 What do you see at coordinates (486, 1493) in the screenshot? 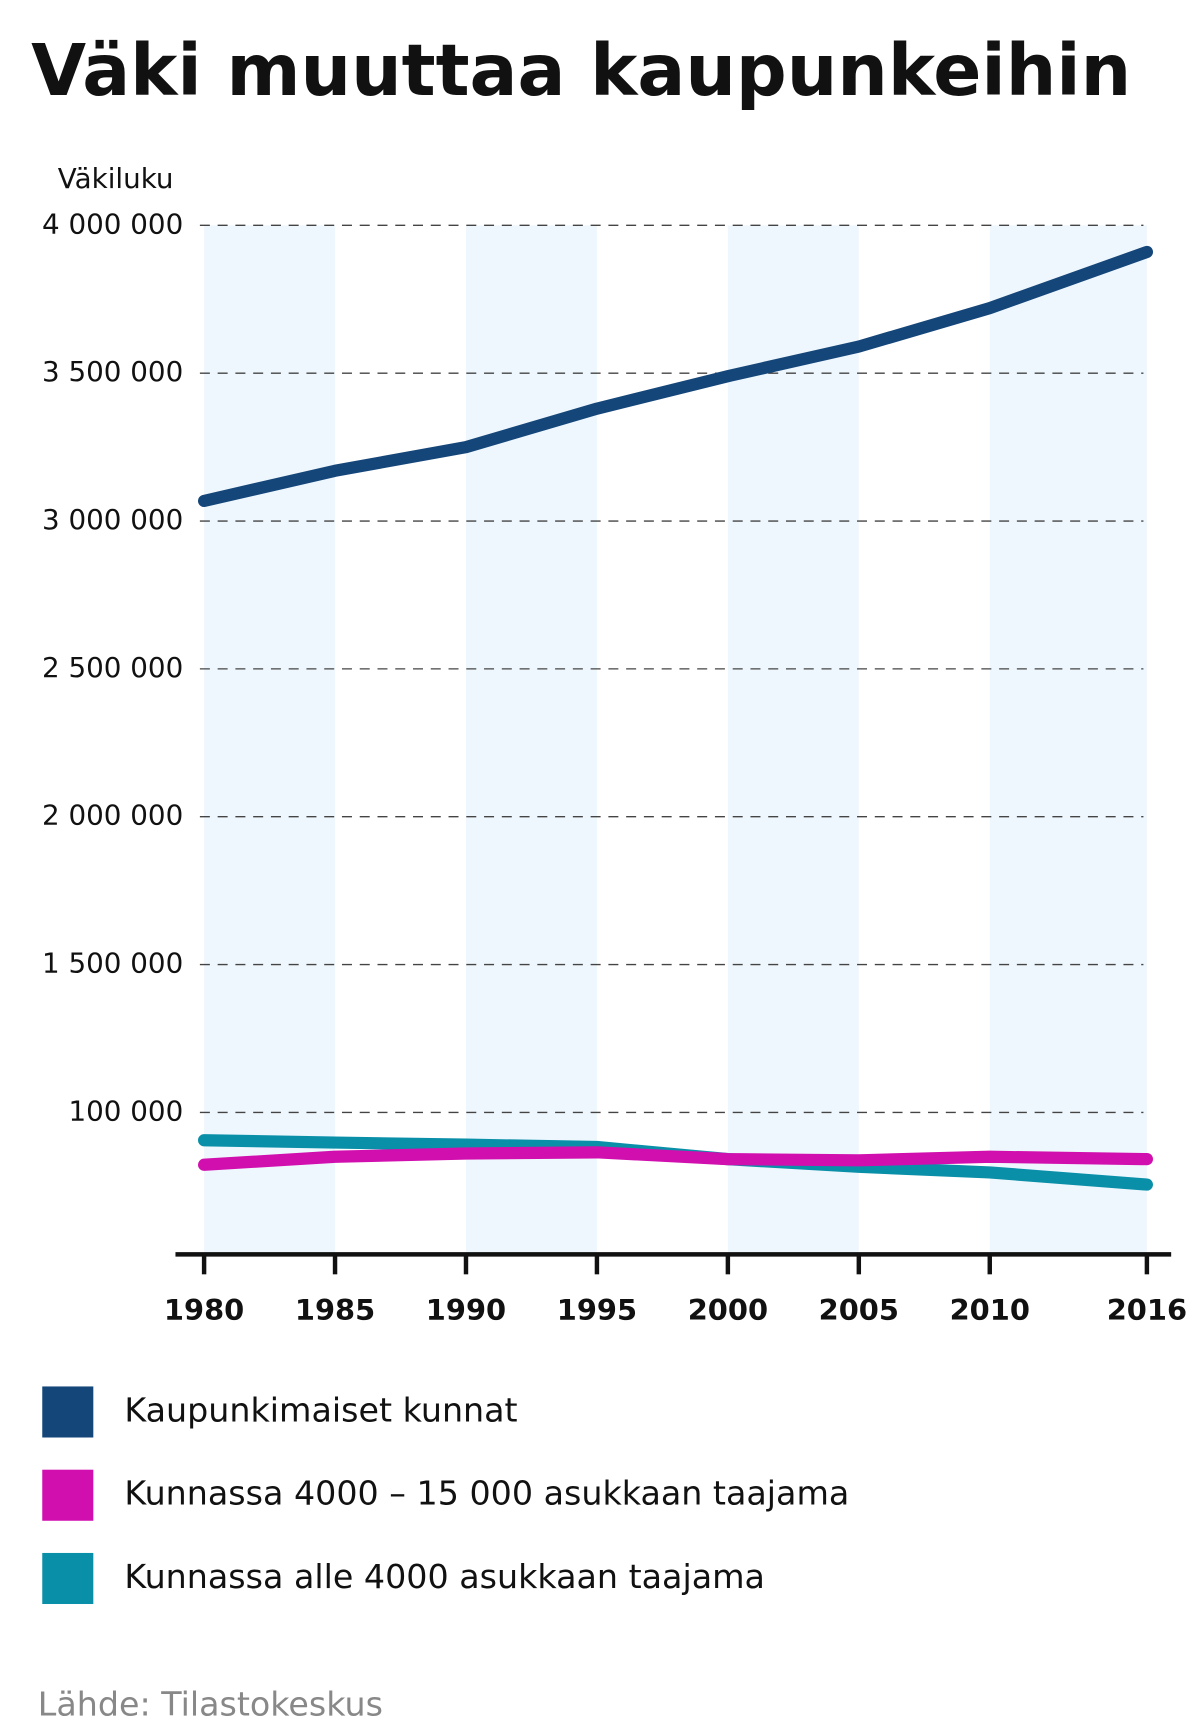
I see `legend-label: Kunnassa 4000 – 15 000 asukkaan taajama` at bounding box center [486, 1493].